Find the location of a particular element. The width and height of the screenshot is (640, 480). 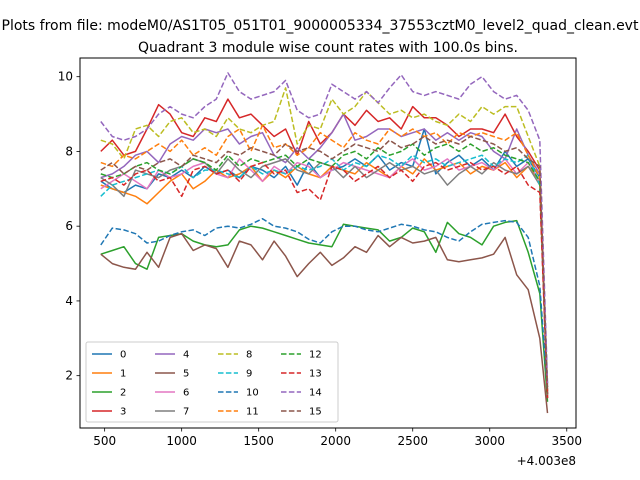

y-tick-label: 6 is located at coordinates (69, 226).